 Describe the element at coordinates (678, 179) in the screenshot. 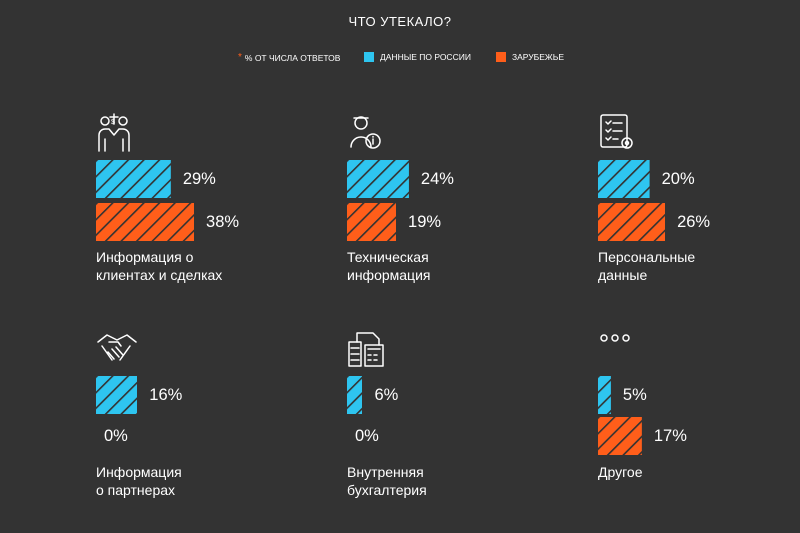

I see `value-label-russia-2: 20%` at that location.